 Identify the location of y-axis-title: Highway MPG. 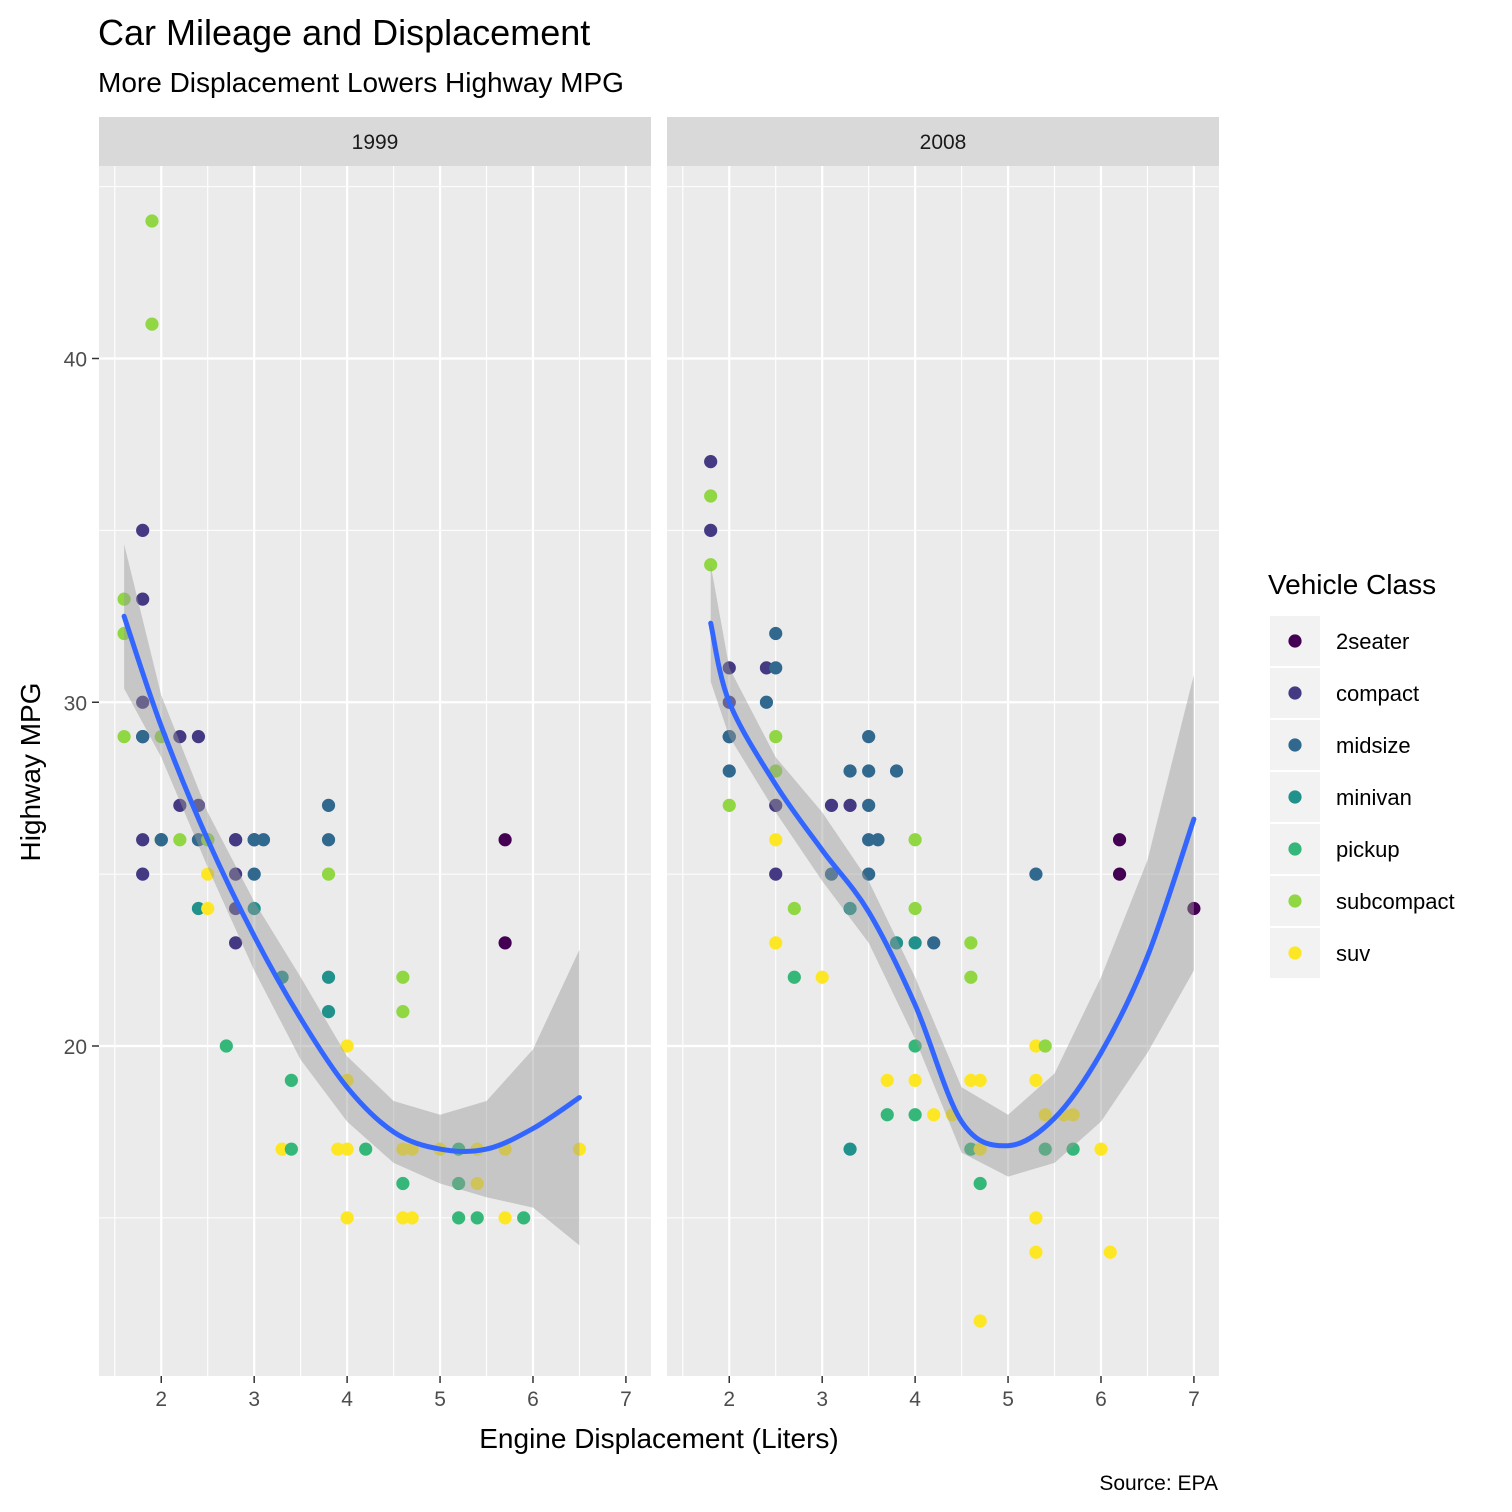
(30, 772).